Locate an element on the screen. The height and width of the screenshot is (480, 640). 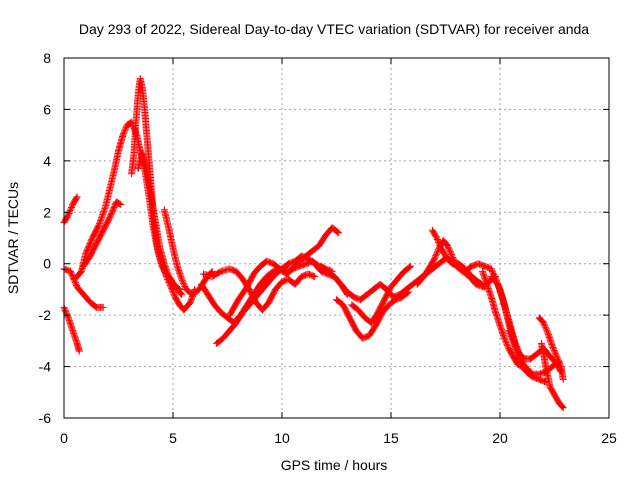
y-axis-label: SDTVAR / TECUs is located at coordinates (13, 238).